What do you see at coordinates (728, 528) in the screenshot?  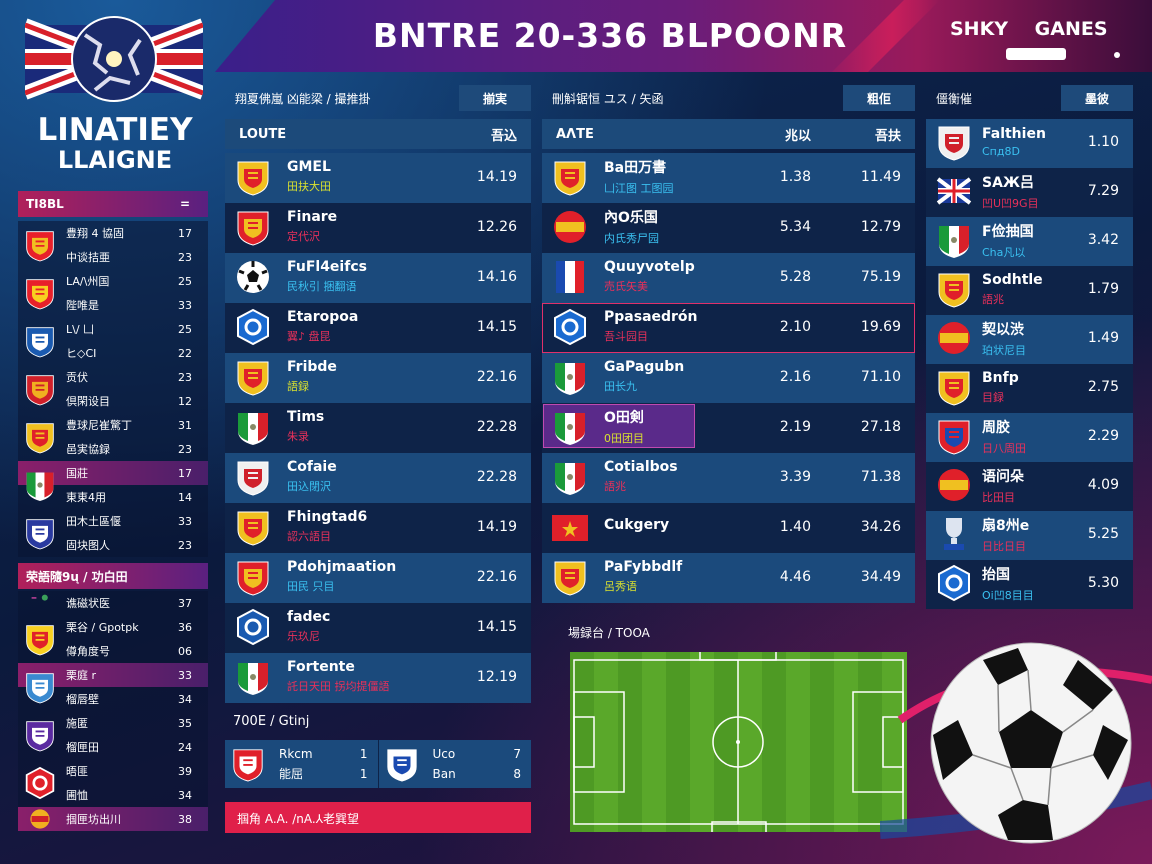 I see `table-row: Cukgery 1.40 34.26` at bounding box center [728, 528].